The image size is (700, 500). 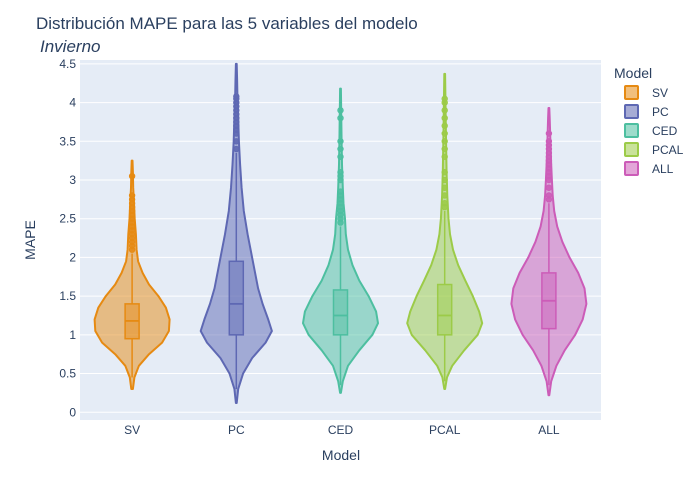 What do you see at coordinates (649, 120) in the screenshot?
I see `legend: Model SV PC CED PCAL ALL` at bounding box center [649, 120].